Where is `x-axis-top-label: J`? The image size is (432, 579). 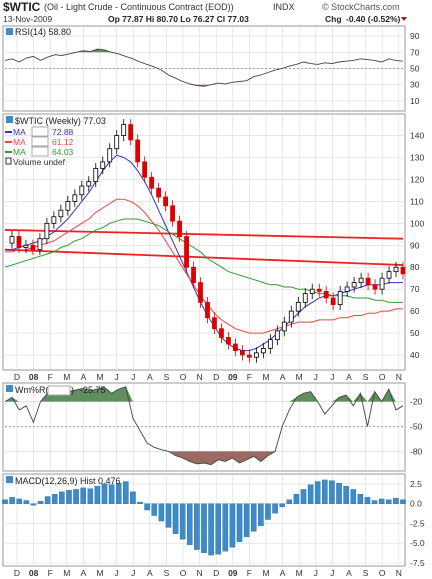
x-axis-top-label: J is located at coordinates (316, 377).